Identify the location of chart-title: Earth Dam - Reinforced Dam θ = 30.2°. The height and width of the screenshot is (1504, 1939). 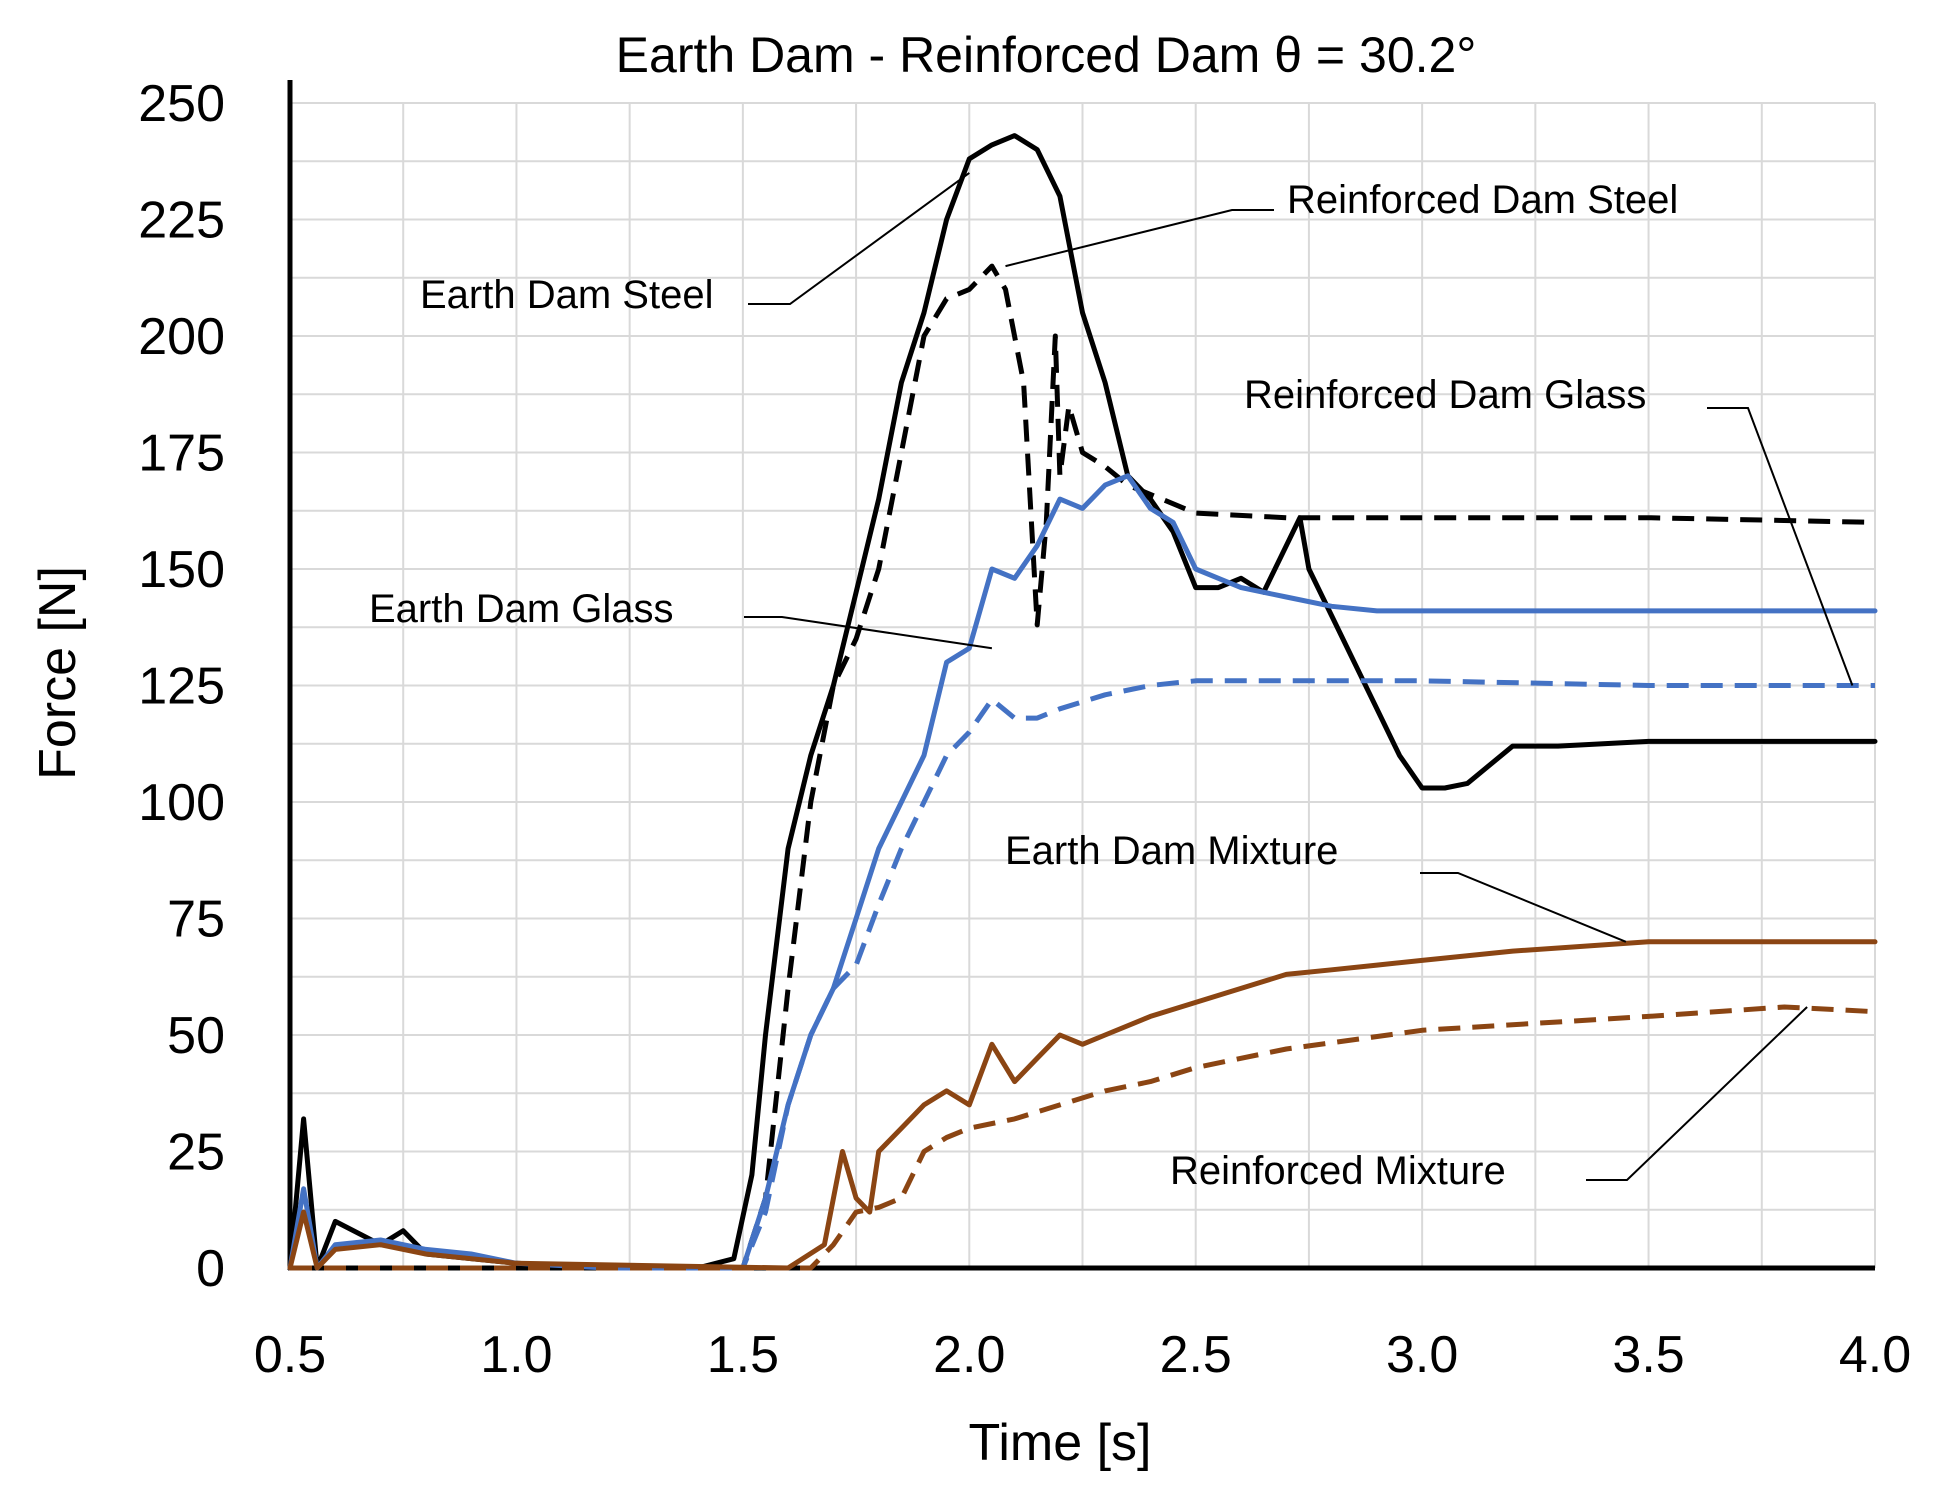
(1046, 55).